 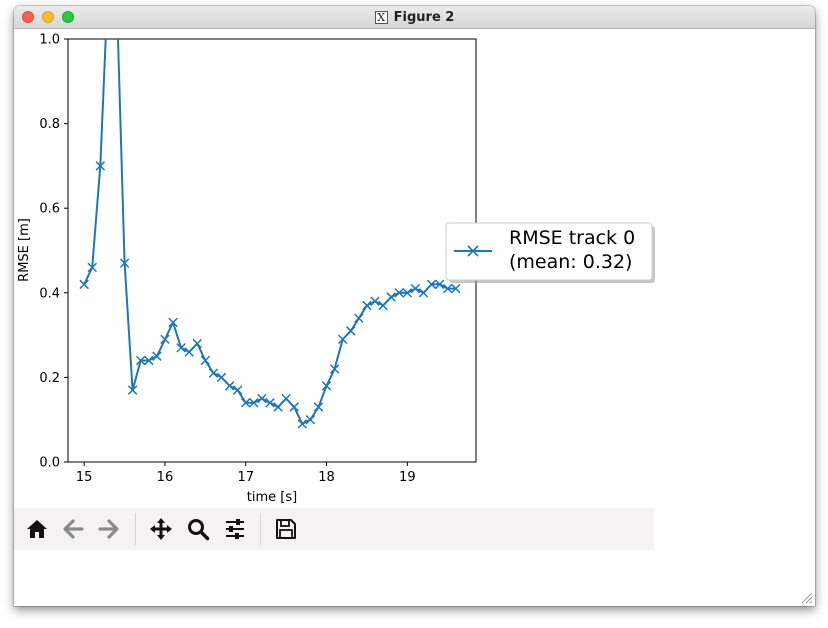 What do you see at coordinates (806, 597) in the screenshot?
I see `resize-grip` at bounding box center [806, 597].